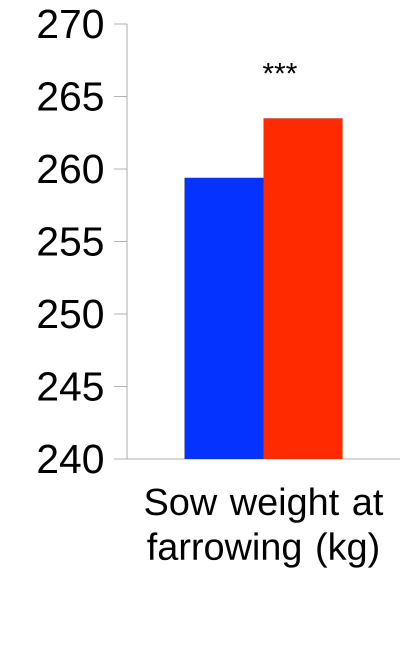  What do you see at coordinates (70, 96) in the screenshot?
I see `y-tick-label: 265` at bounding box center [70, 96].